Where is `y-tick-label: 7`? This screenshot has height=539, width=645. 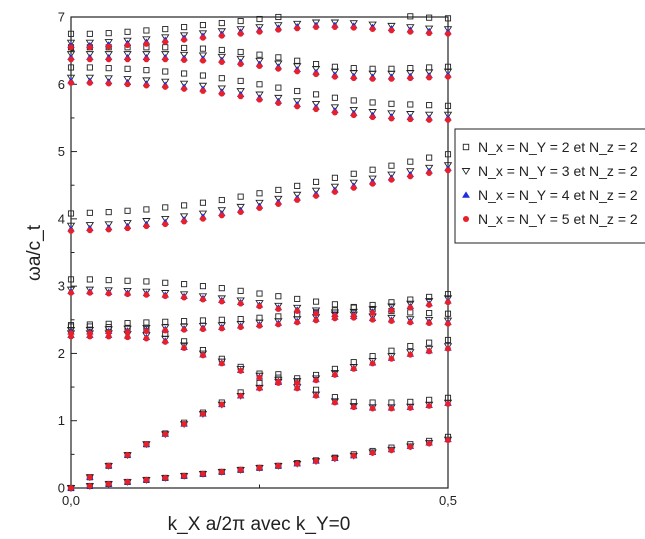 y-tick-label: 7 is located at coordinates (61, 17).